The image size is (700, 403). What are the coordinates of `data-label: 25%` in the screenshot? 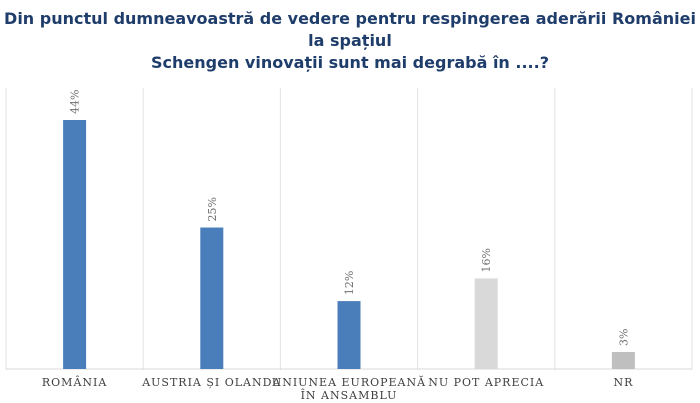 It's located at (212, 209).